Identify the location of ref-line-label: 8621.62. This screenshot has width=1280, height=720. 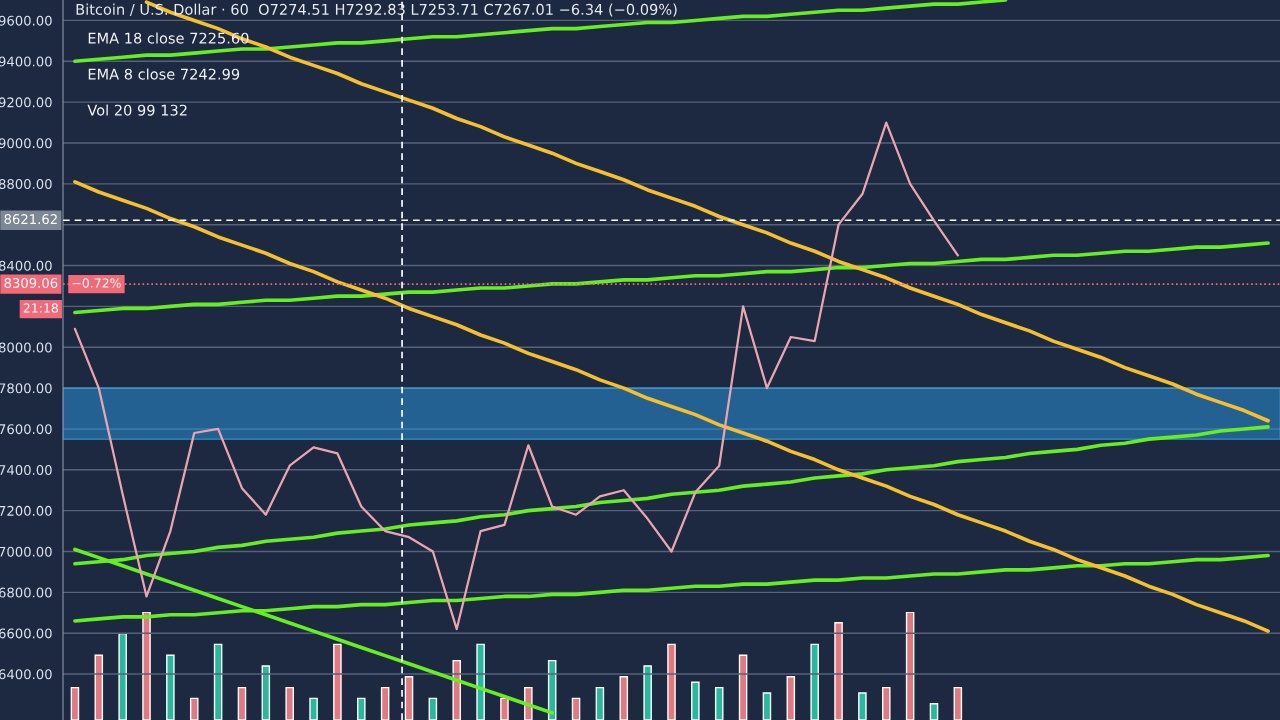
(30, 219).